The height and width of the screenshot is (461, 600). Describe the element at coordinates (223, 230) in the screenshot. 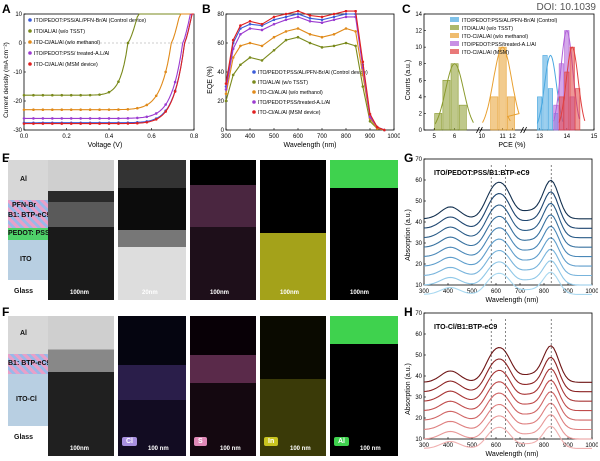

I see `edx-map-s-e: 100nm` at that location.